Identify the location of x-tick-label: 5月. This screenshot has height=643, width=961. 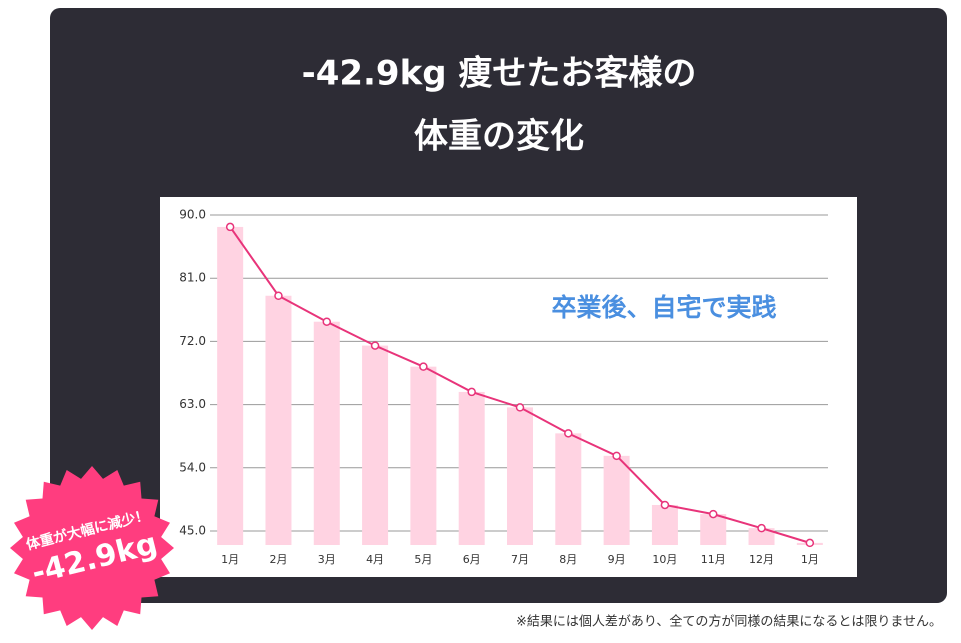
(423, 559).